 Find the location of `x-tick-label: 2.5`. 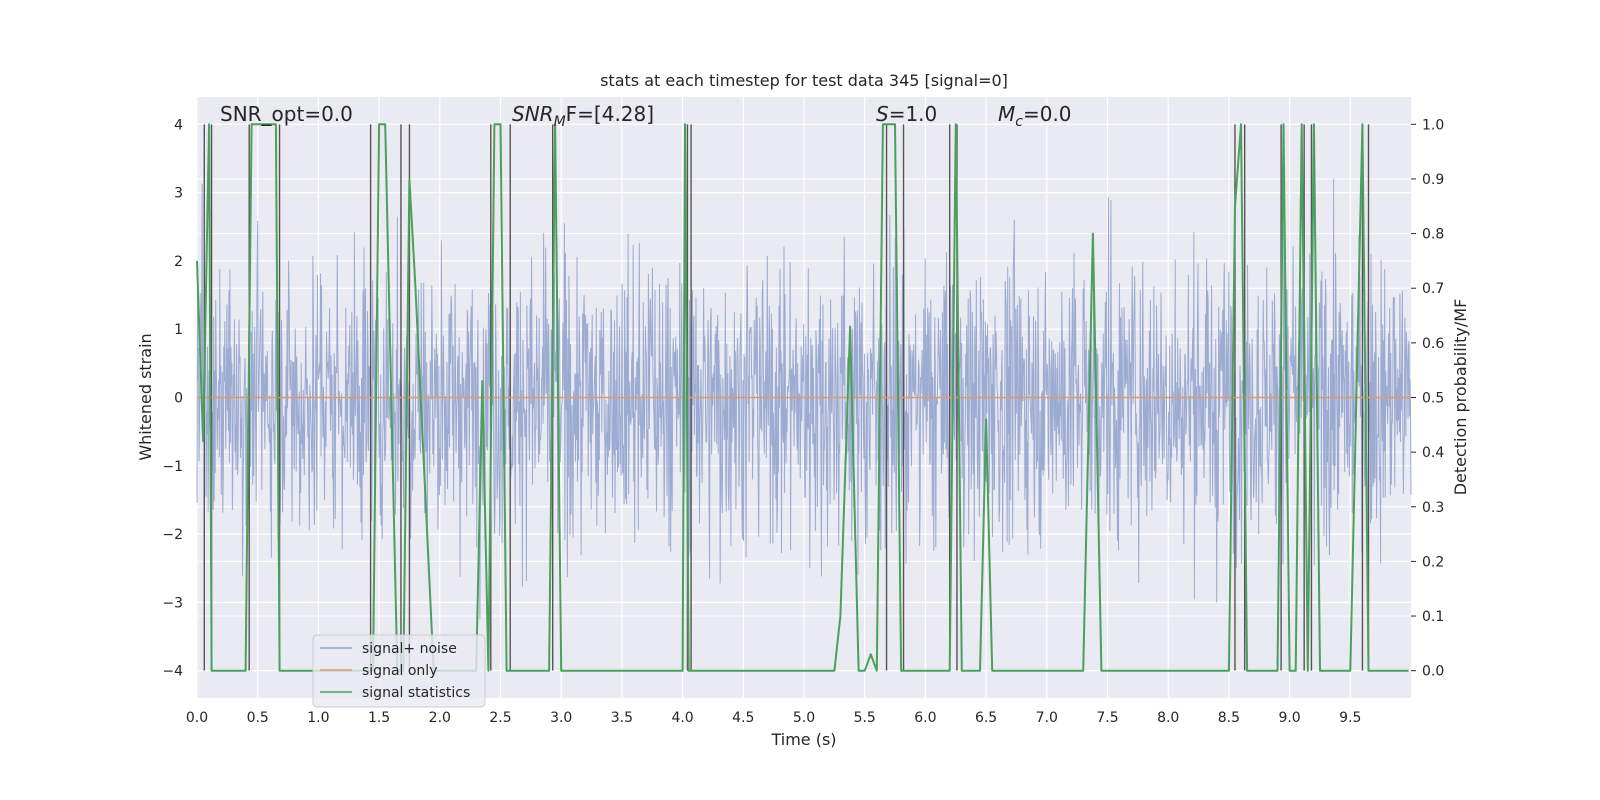

x-tick-label: 2.5 is located at coordinates (500, 718).